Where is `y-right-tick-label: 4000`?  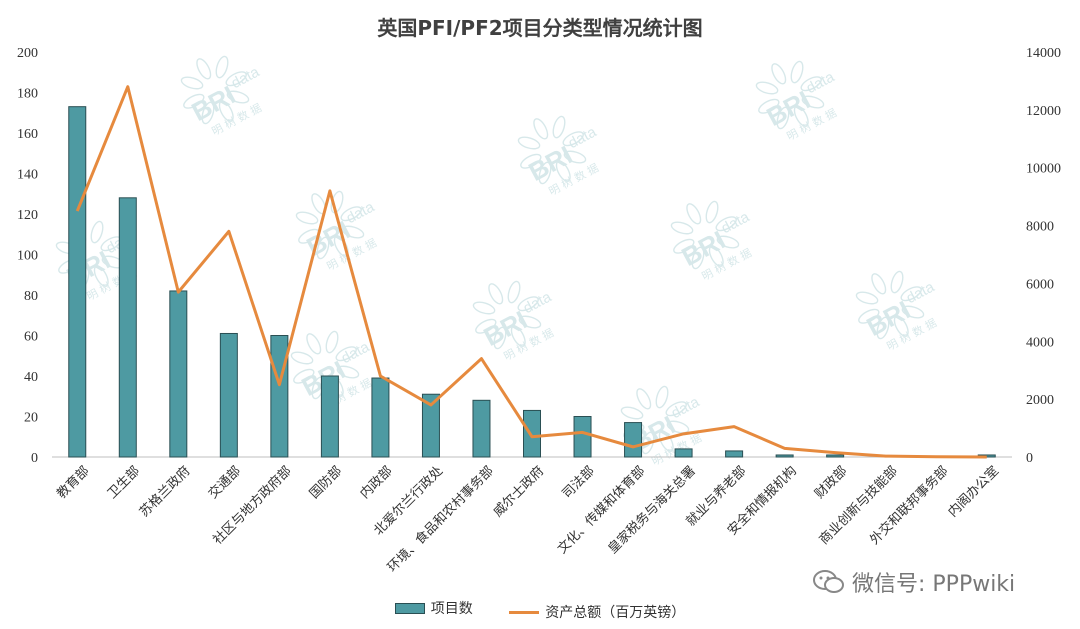
y-right-tick-label: 4000 is located at coordinates (1040, 342).